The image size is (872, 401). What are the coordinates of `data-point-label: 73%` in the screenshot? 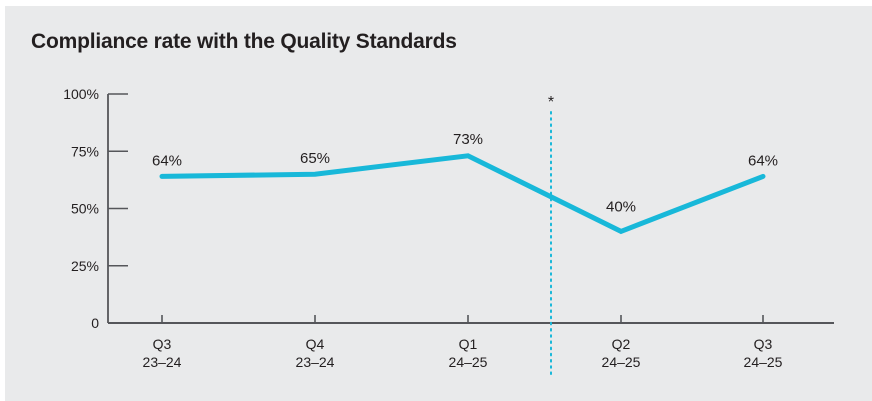 It's located at (468, 139).